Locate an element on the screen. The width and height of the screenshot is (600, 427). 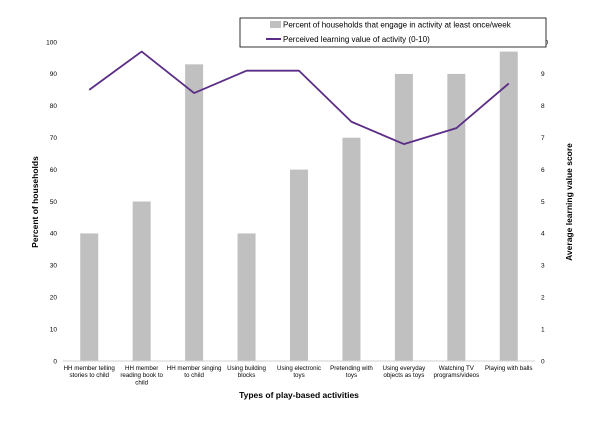
category-label-line: Playing with balls is located at coordinates (508, 368).